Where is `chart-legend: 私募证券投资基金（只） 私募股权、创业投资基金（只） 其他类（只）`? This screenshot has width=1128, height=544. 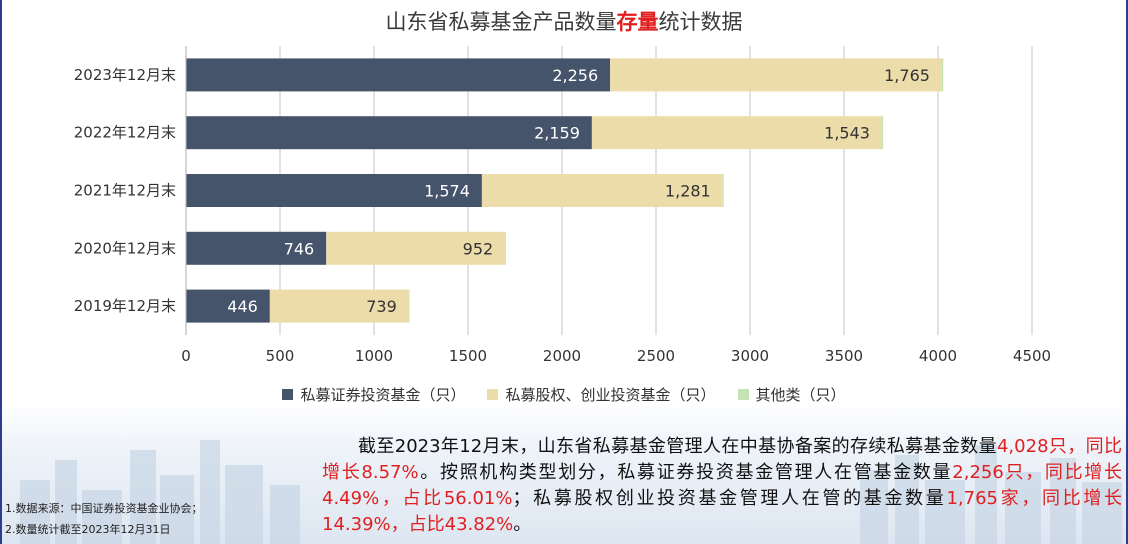
chart-legend: 私募证券投资基金（只） 私募股权、创业投资基金（只） 其他类（只） is located at coordinates (564, 394).